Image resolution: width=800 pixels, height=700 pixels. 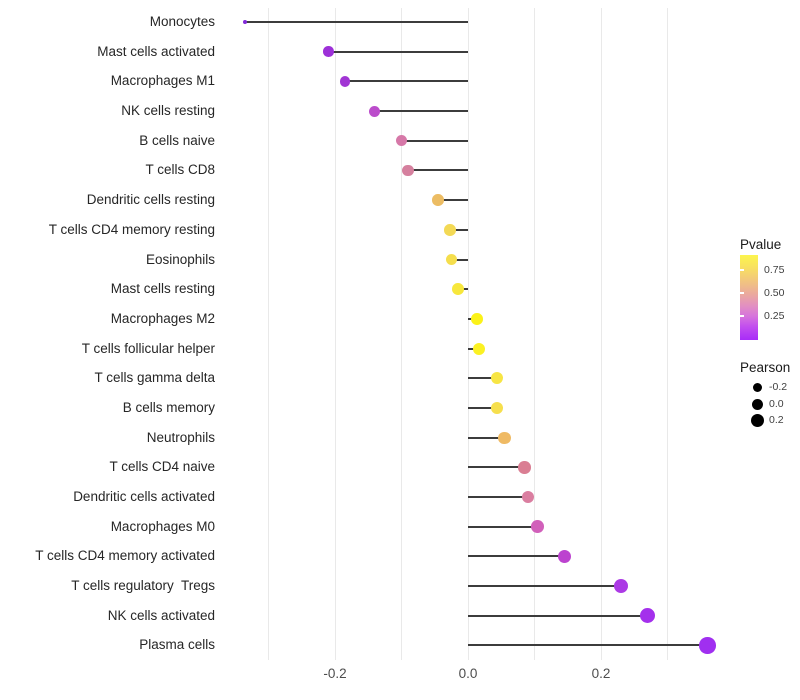 I want to click on colorbar-tick-label: 0.25, so click(x=774, y=316).